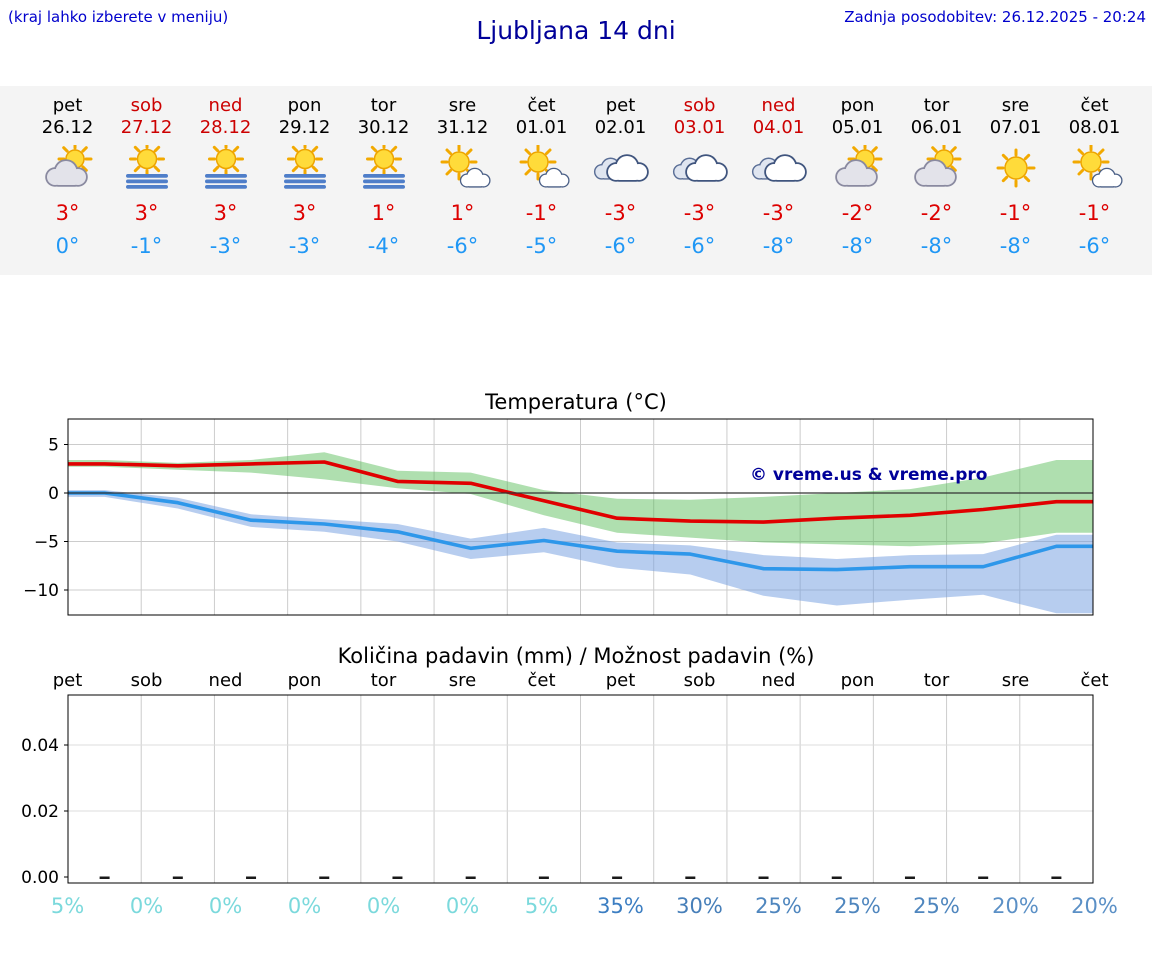 Image resolution: width=1152 pixels, height=975 pixels. I want to click on min-temp-line, so click(580, 531).